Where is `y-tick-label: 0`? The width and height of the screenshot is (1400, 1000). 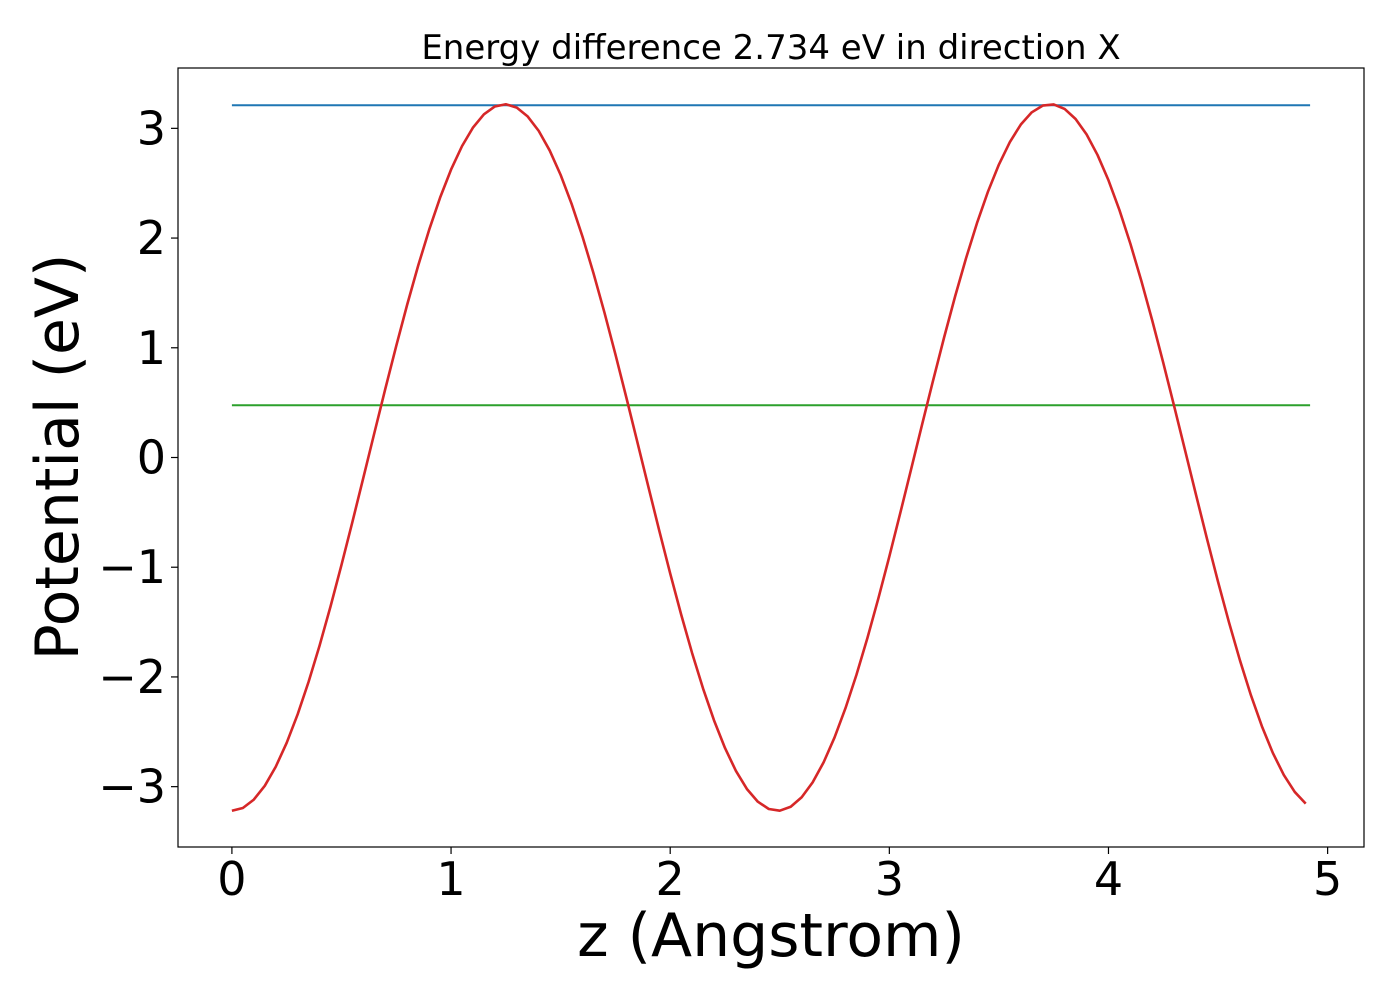
y-tick-label: 0 is located at coordinates (151, 458).